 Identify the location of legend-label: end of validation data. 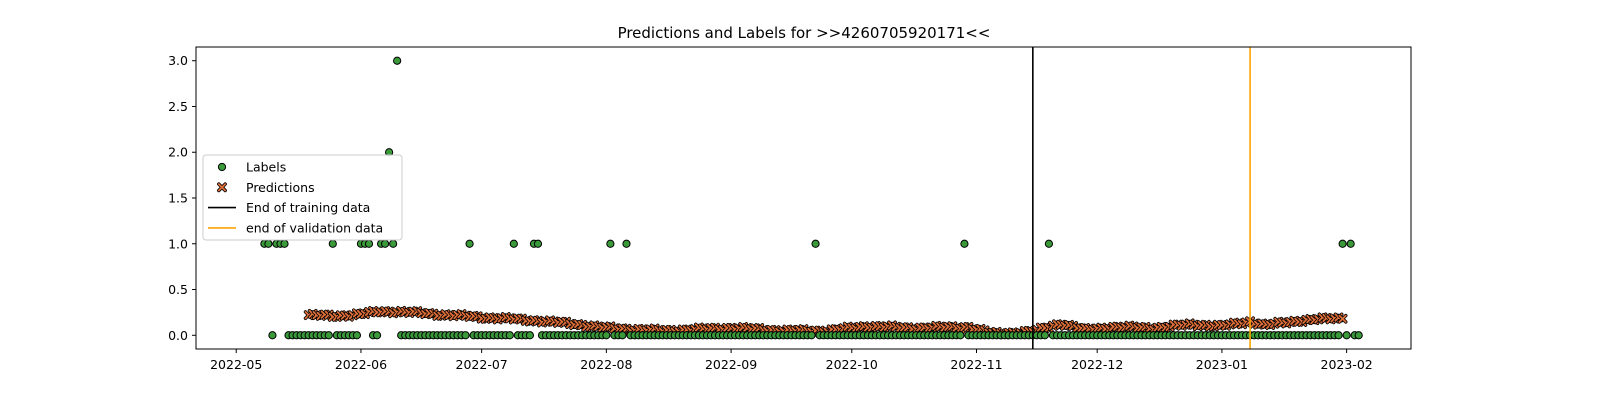
(314, 227).